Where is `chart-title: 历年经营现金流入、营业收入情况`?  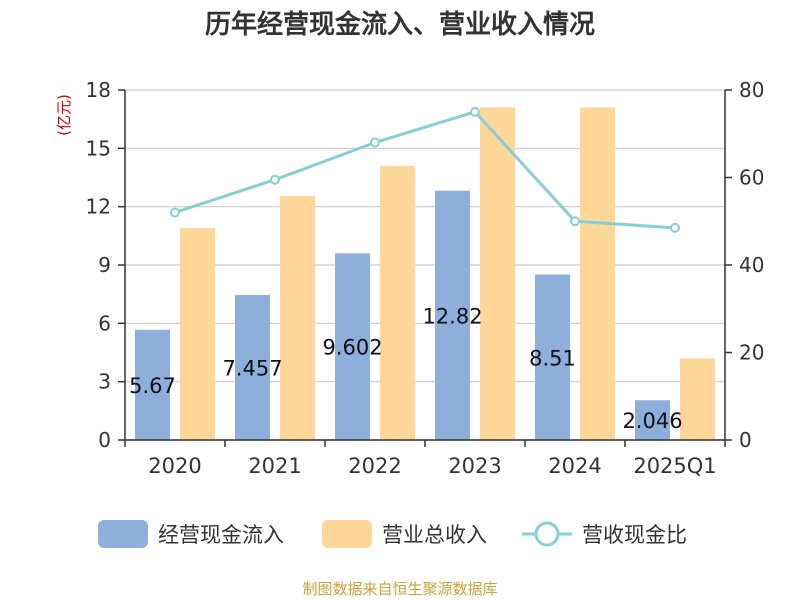 chart-title: 历年经营现金流入、营业收入情况 is located at coordinates (400, 24).